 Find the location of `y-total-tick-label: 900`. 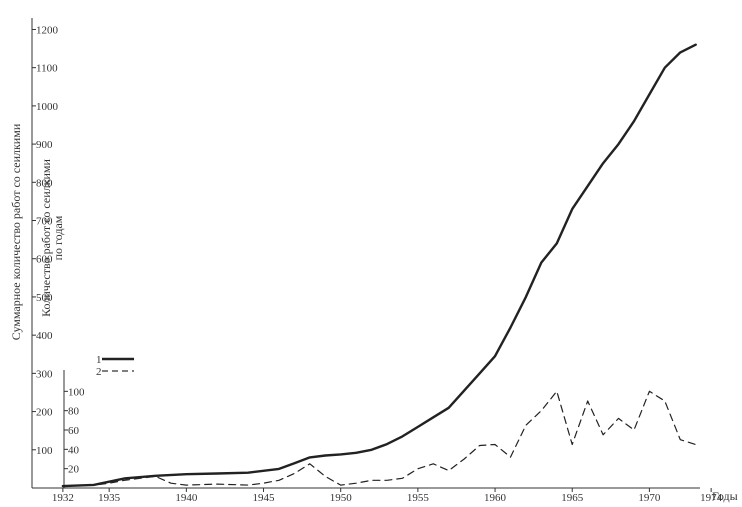

y-total-tick-label: 900 is located at coordinates (44, 145).